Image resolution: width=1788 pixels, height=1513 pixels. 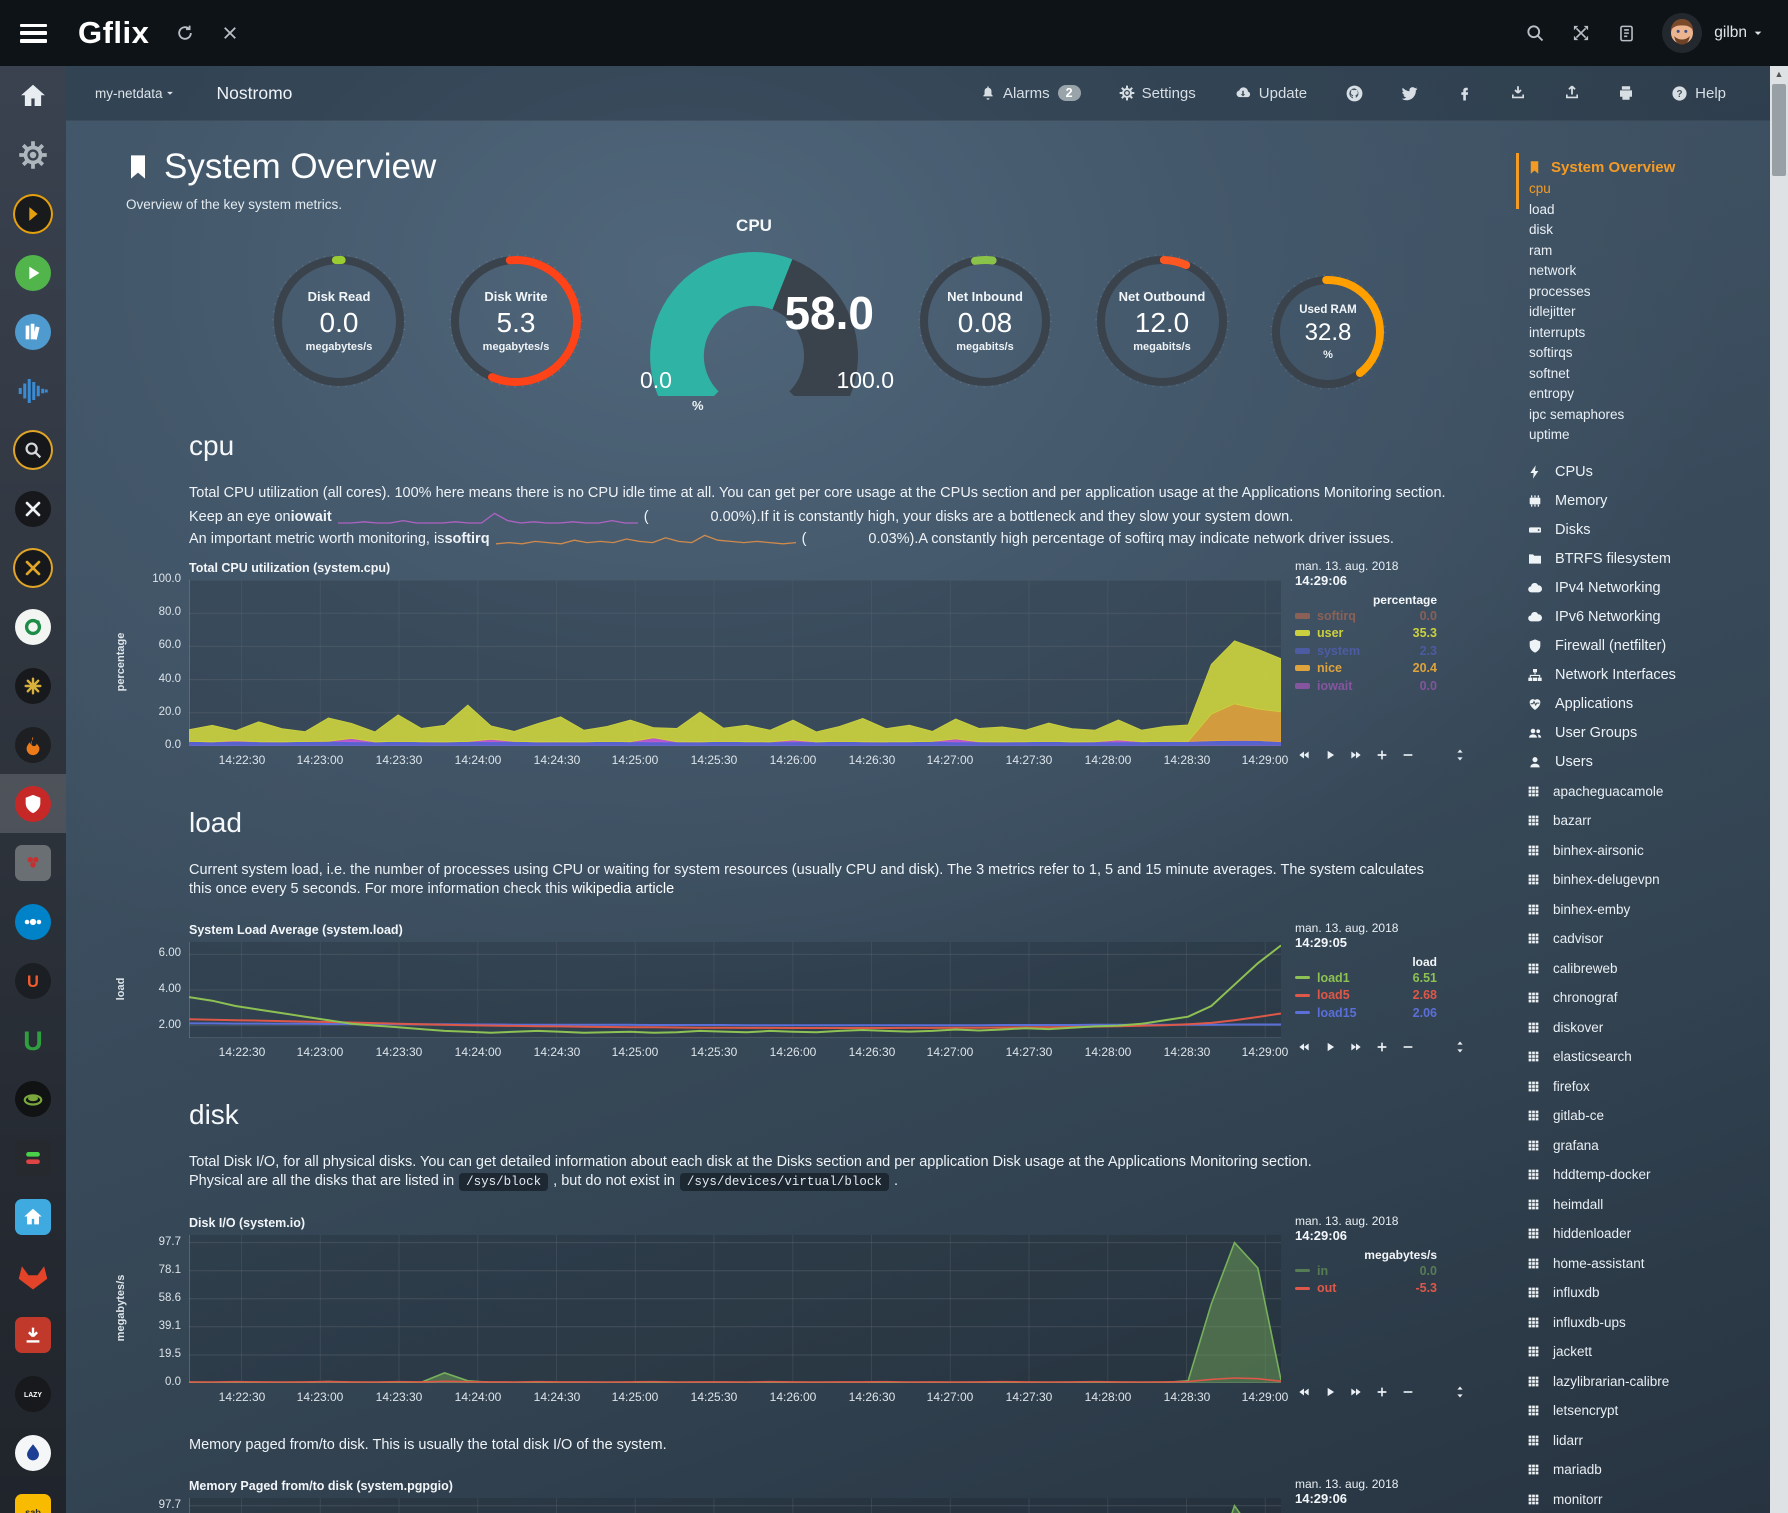 I want to click on wikipedia-link: wikipedia article, so click(x=623, y=889).